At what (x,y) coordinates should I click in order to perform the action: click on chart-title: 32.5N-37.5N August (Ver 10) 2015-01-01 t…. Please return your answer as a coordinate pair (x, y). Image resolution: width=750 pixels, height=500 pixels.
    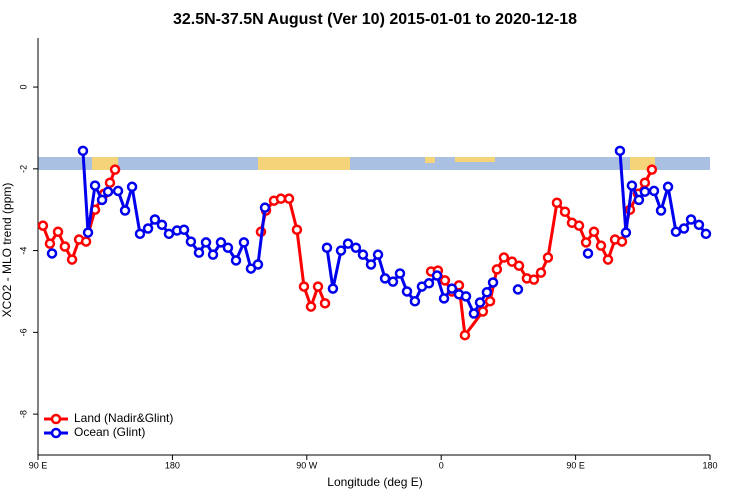
    Looking at the image, I should click on (375, 19).